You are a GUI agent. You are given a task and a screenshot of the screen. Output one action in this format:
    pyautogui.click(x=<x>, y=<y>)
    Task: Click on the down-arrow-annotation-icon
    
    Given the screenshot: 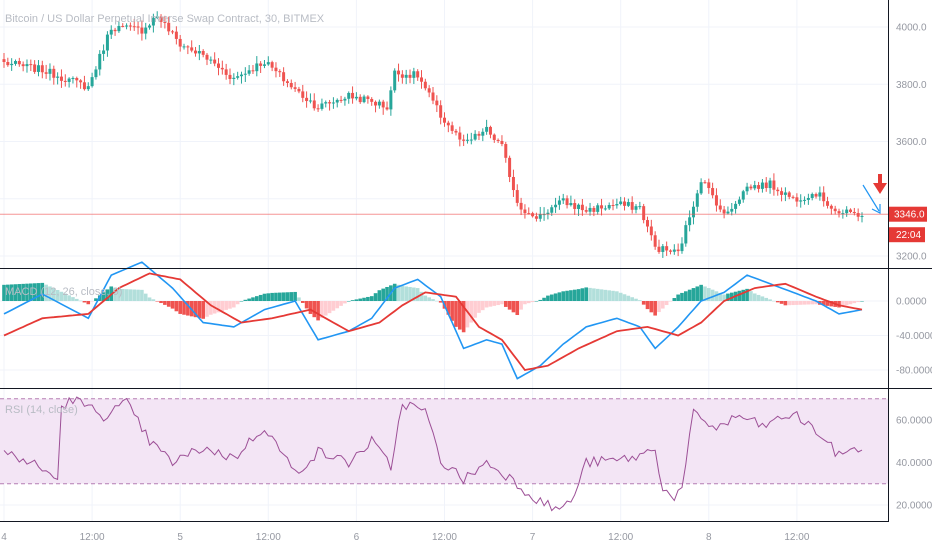 What is the action you would take?
    pyautogui.click(x=880, y=184)
    